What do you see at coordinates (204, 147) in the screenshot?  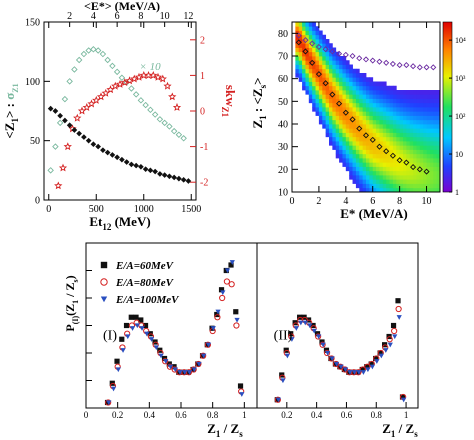 I see `y2-tick-label: -1` at bounding box center [204, 147].